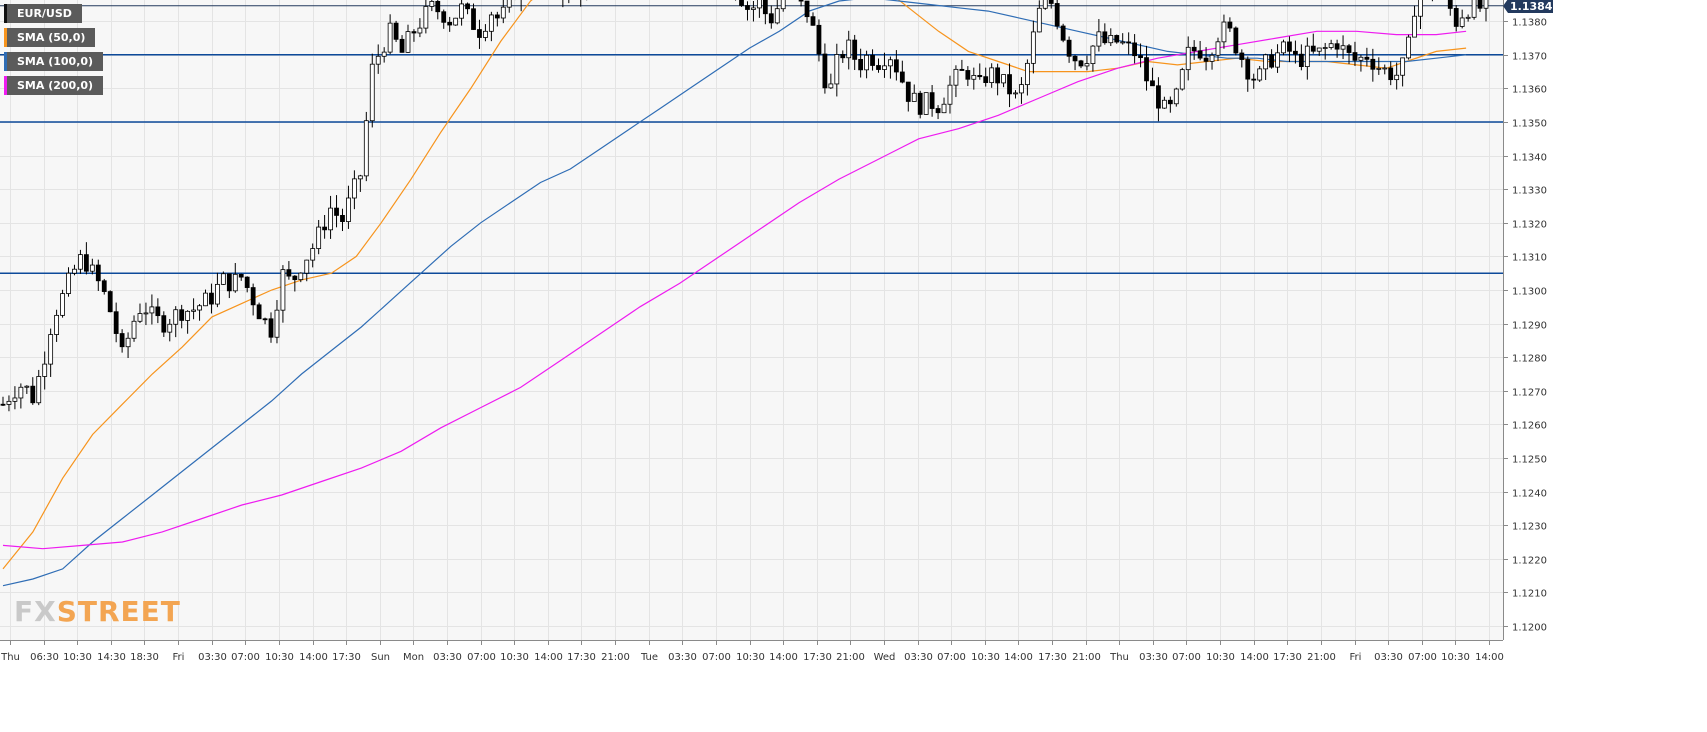  What do you see at coordinates (1529, 326) in the screenshot?
I see `y-tick-label: 1.1290` at bounding box center [1529, 326].